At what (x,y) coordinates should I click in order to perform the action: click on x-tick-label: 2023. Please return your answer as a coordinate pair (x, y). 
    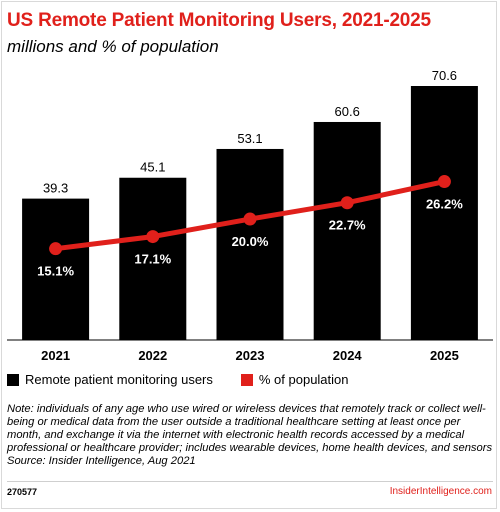
    Looking at the image, I should click on (250, 355).